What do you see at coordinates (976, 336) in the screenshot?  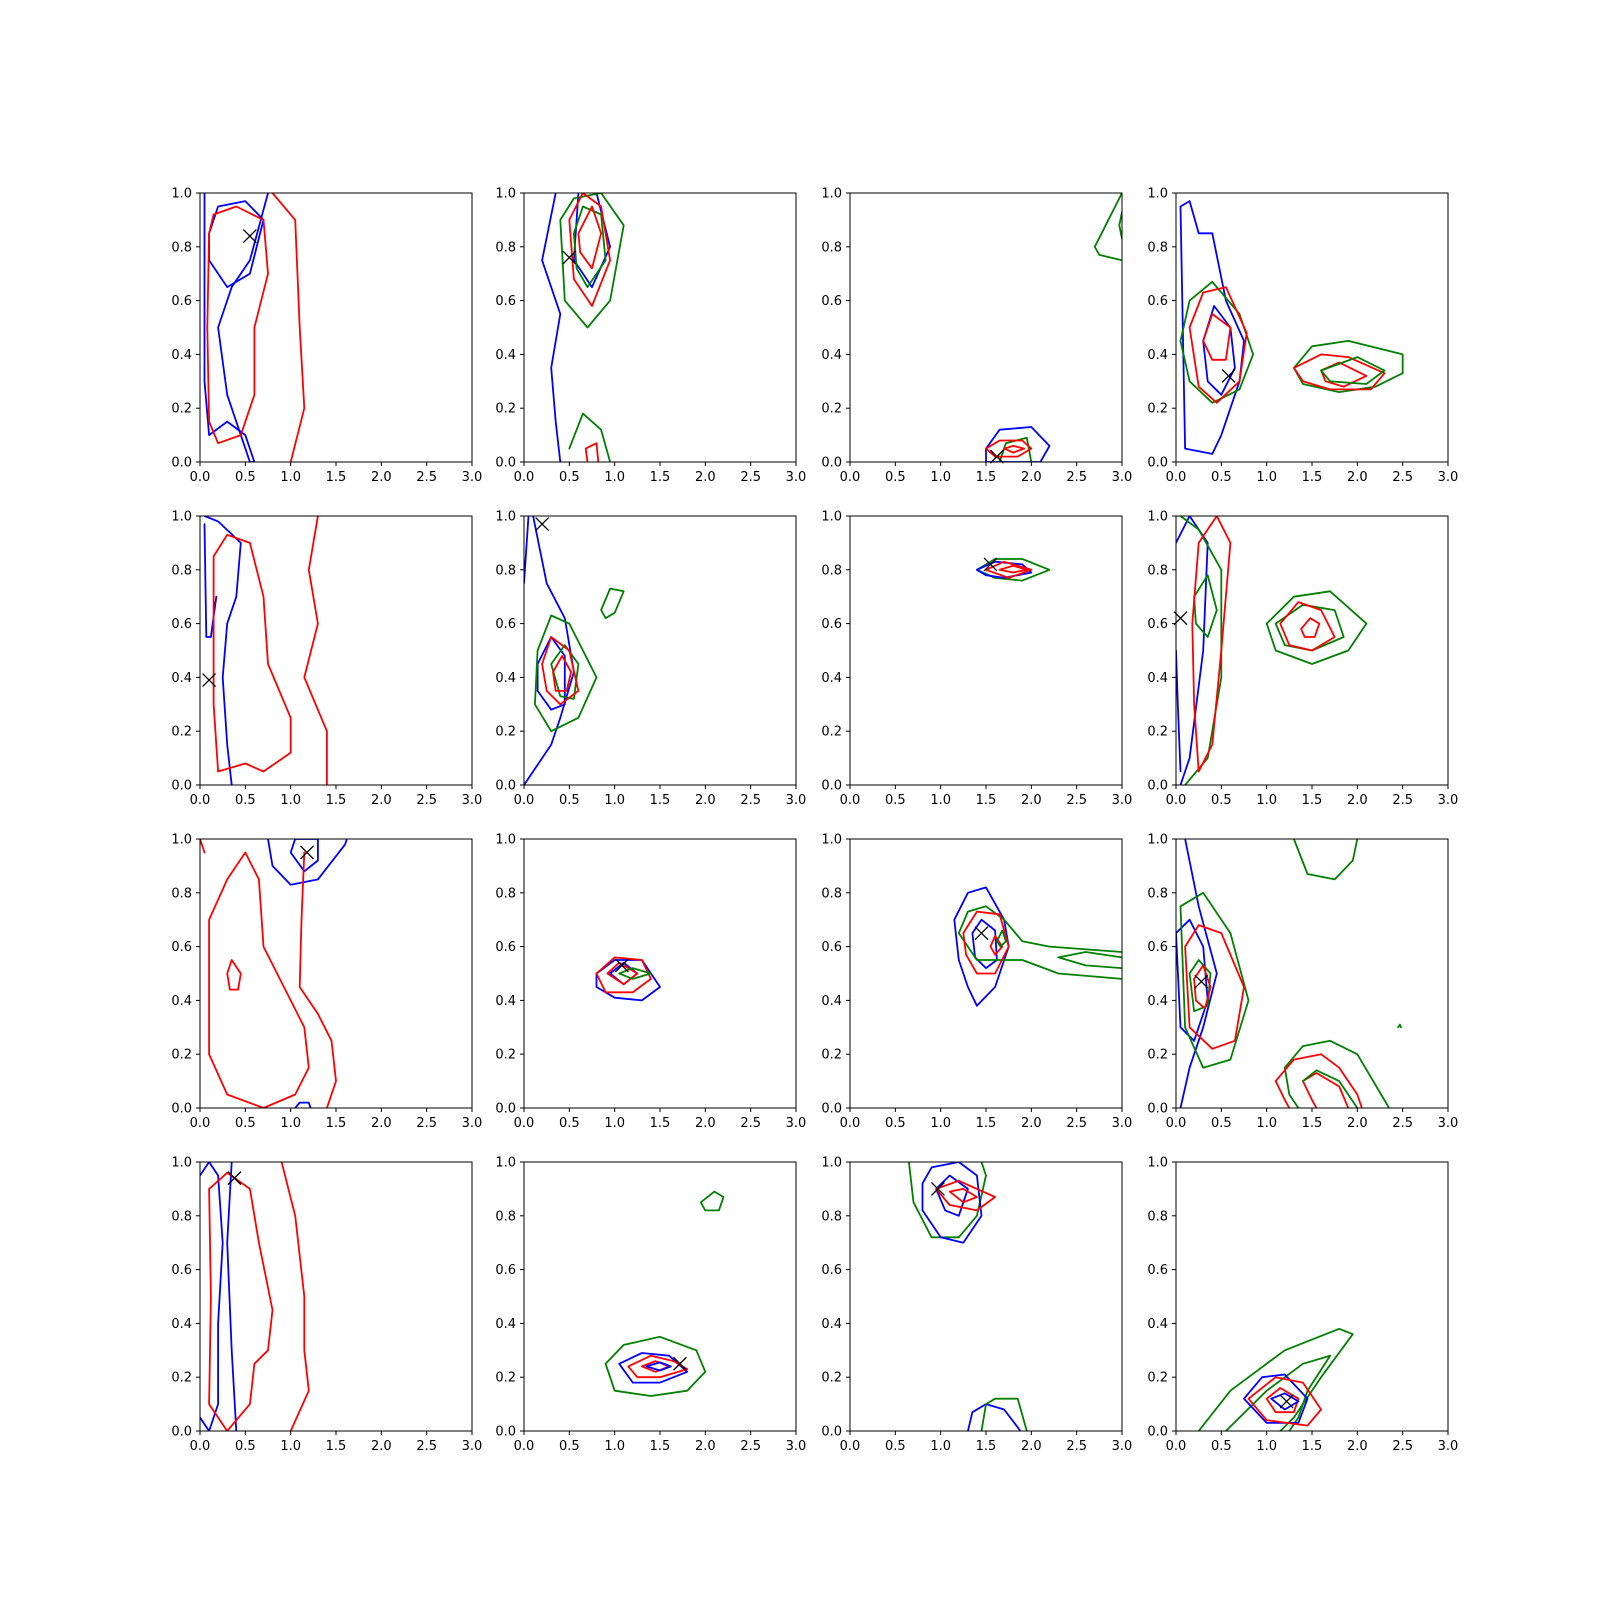 I see `subplot-1-3: 0.0 0.5 1.0 1.5 2.0 2.5 3.0 0.0 0.2 0.4 0.6 0.8 1.0` at bounding box center [976, 336].